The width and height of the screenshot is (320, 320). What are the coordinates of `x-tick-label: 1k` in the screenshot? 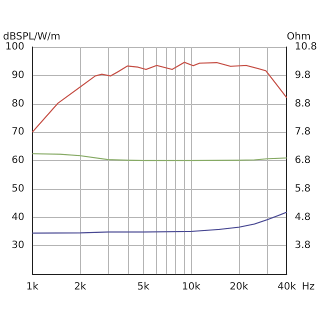 It's located at (32, 287).